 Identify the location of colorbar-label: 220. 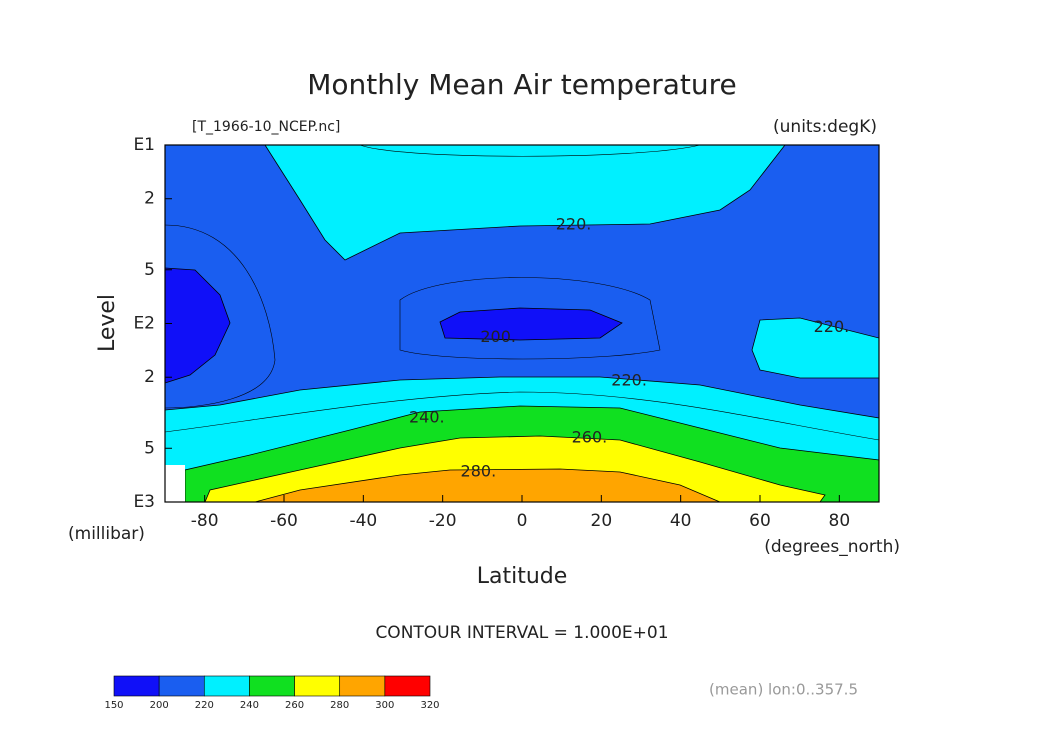
(204, 705).